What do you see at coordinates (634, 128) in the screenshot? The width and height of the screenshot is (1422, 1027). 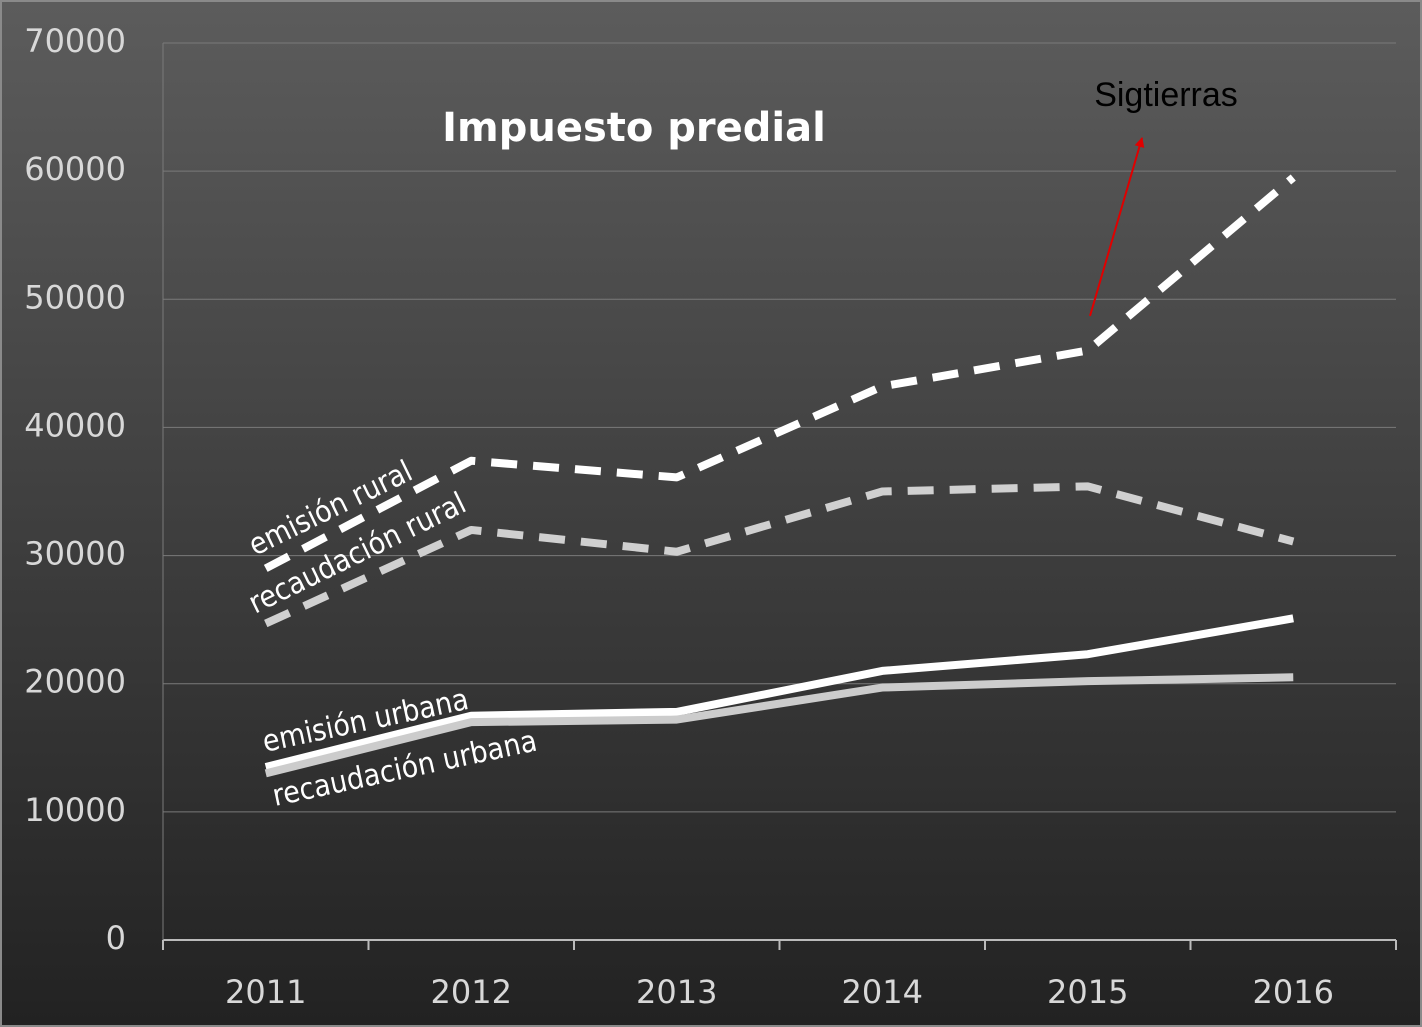 I see `chart-title: Impuesto predial` at bounding box center [634, 128].